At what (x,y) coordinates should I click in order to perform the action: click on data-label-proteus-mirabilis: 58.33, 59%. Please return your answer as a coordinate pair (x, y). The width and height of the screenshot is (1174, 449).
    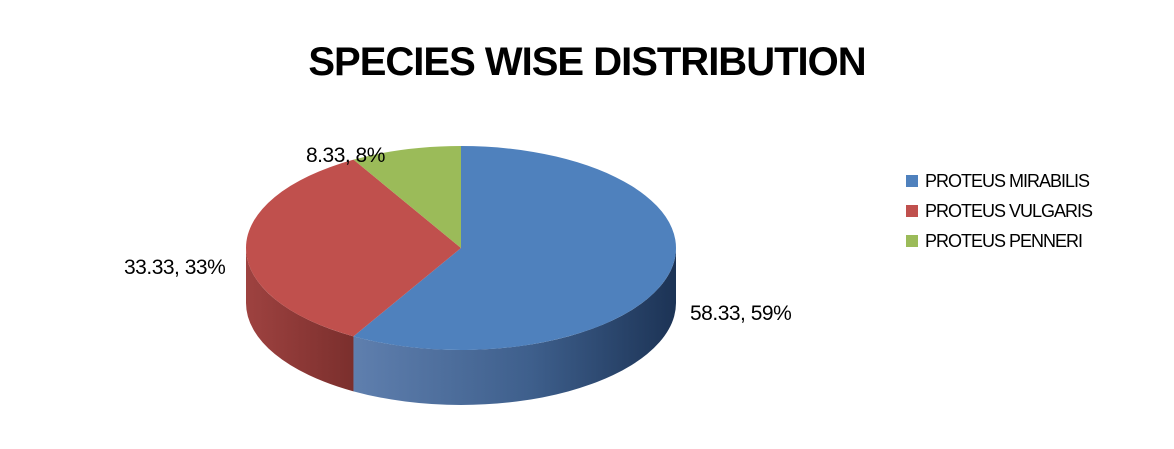
    Looking at the image, I should click on (740, 313).